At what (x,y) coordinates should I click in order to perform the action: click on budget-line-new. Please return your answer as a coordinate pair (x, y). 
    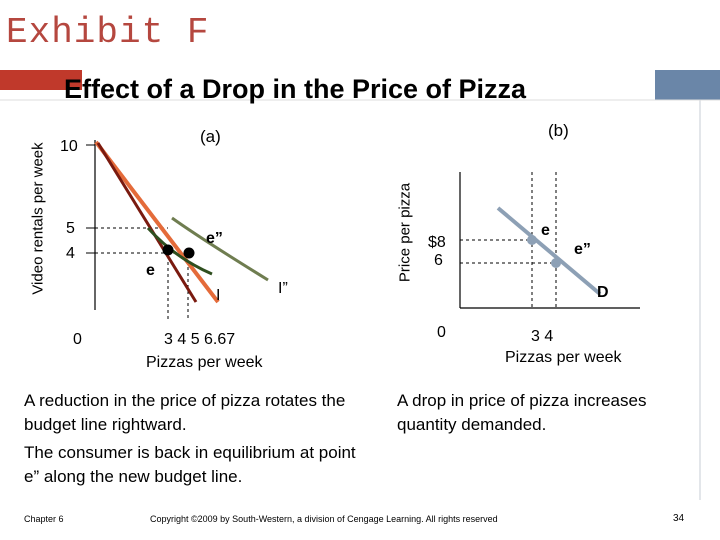
    Looking at the image, I should click on (157, 222).